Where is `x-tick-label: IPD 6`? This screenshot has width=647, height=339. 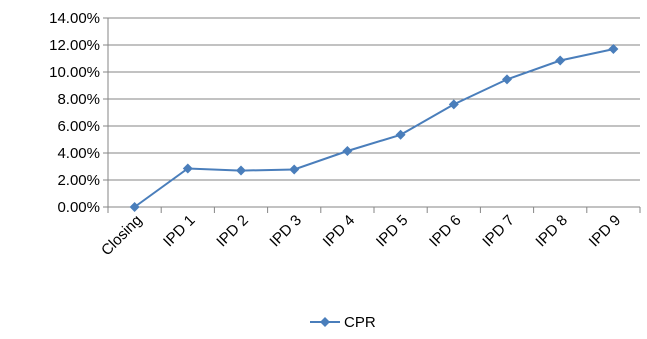
x-tick-label: IPD 6 is located at coordinates (445, 231).